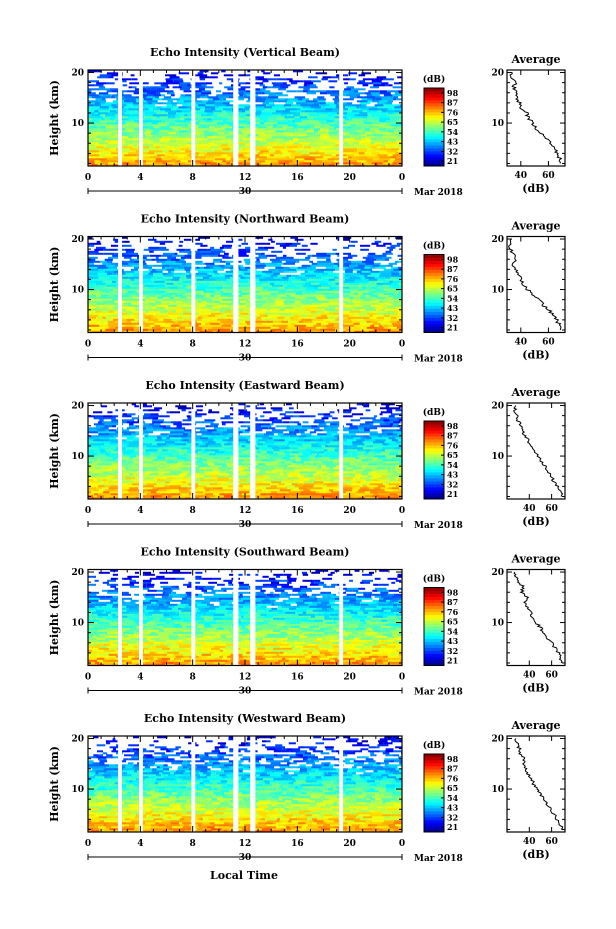 The width and height of the screenshot is (616, 929). Describe the element at coordinates (497, 407) in the screenshot. I see `average-y-tick-label: 20` at that location.